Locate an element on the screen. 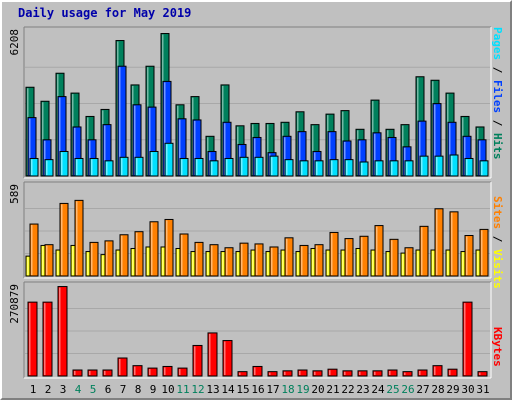 The image size is (512, 400). day-label: 6 is located at coordinates (108, 389).